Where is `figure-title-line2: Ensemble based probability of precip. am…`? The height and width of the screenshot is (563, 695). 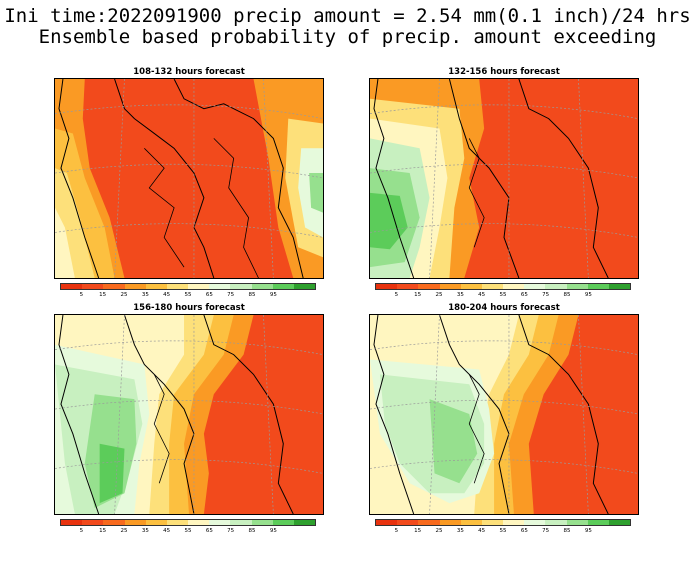
figure-title-line2: Ensemble based probability of precip. am… is located at coordinates (347, 37).